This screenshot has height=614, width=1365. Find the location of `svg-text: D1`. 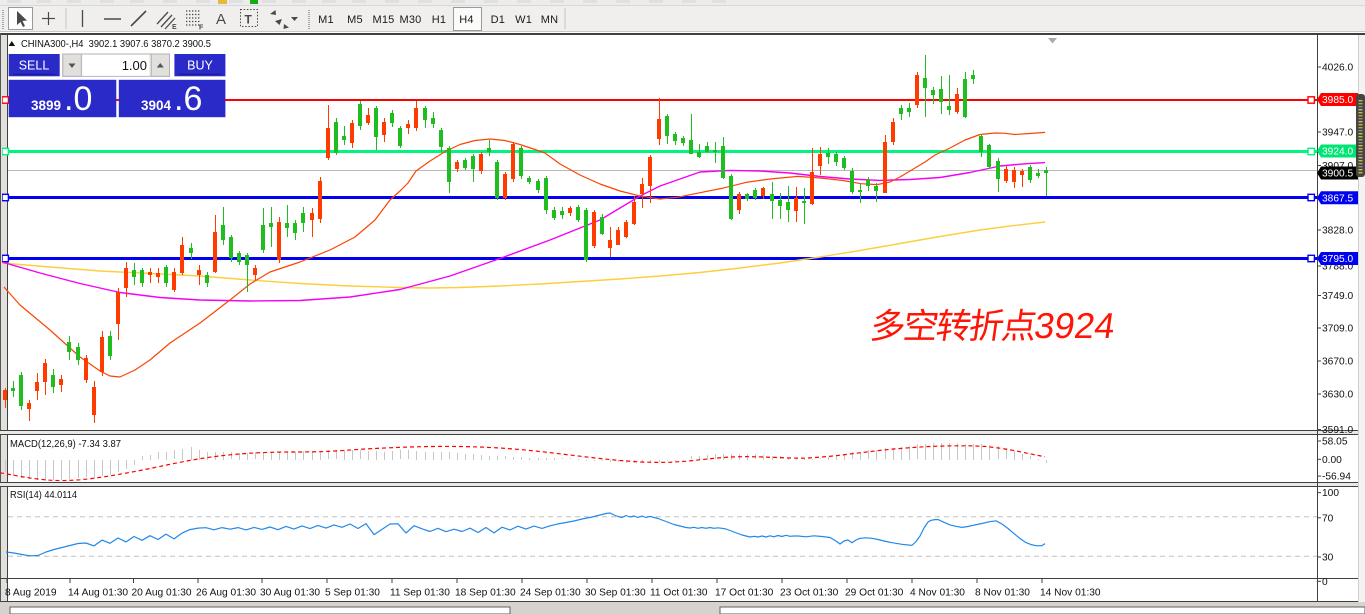

svg-text: D1 is located at coordinates (498, 20).